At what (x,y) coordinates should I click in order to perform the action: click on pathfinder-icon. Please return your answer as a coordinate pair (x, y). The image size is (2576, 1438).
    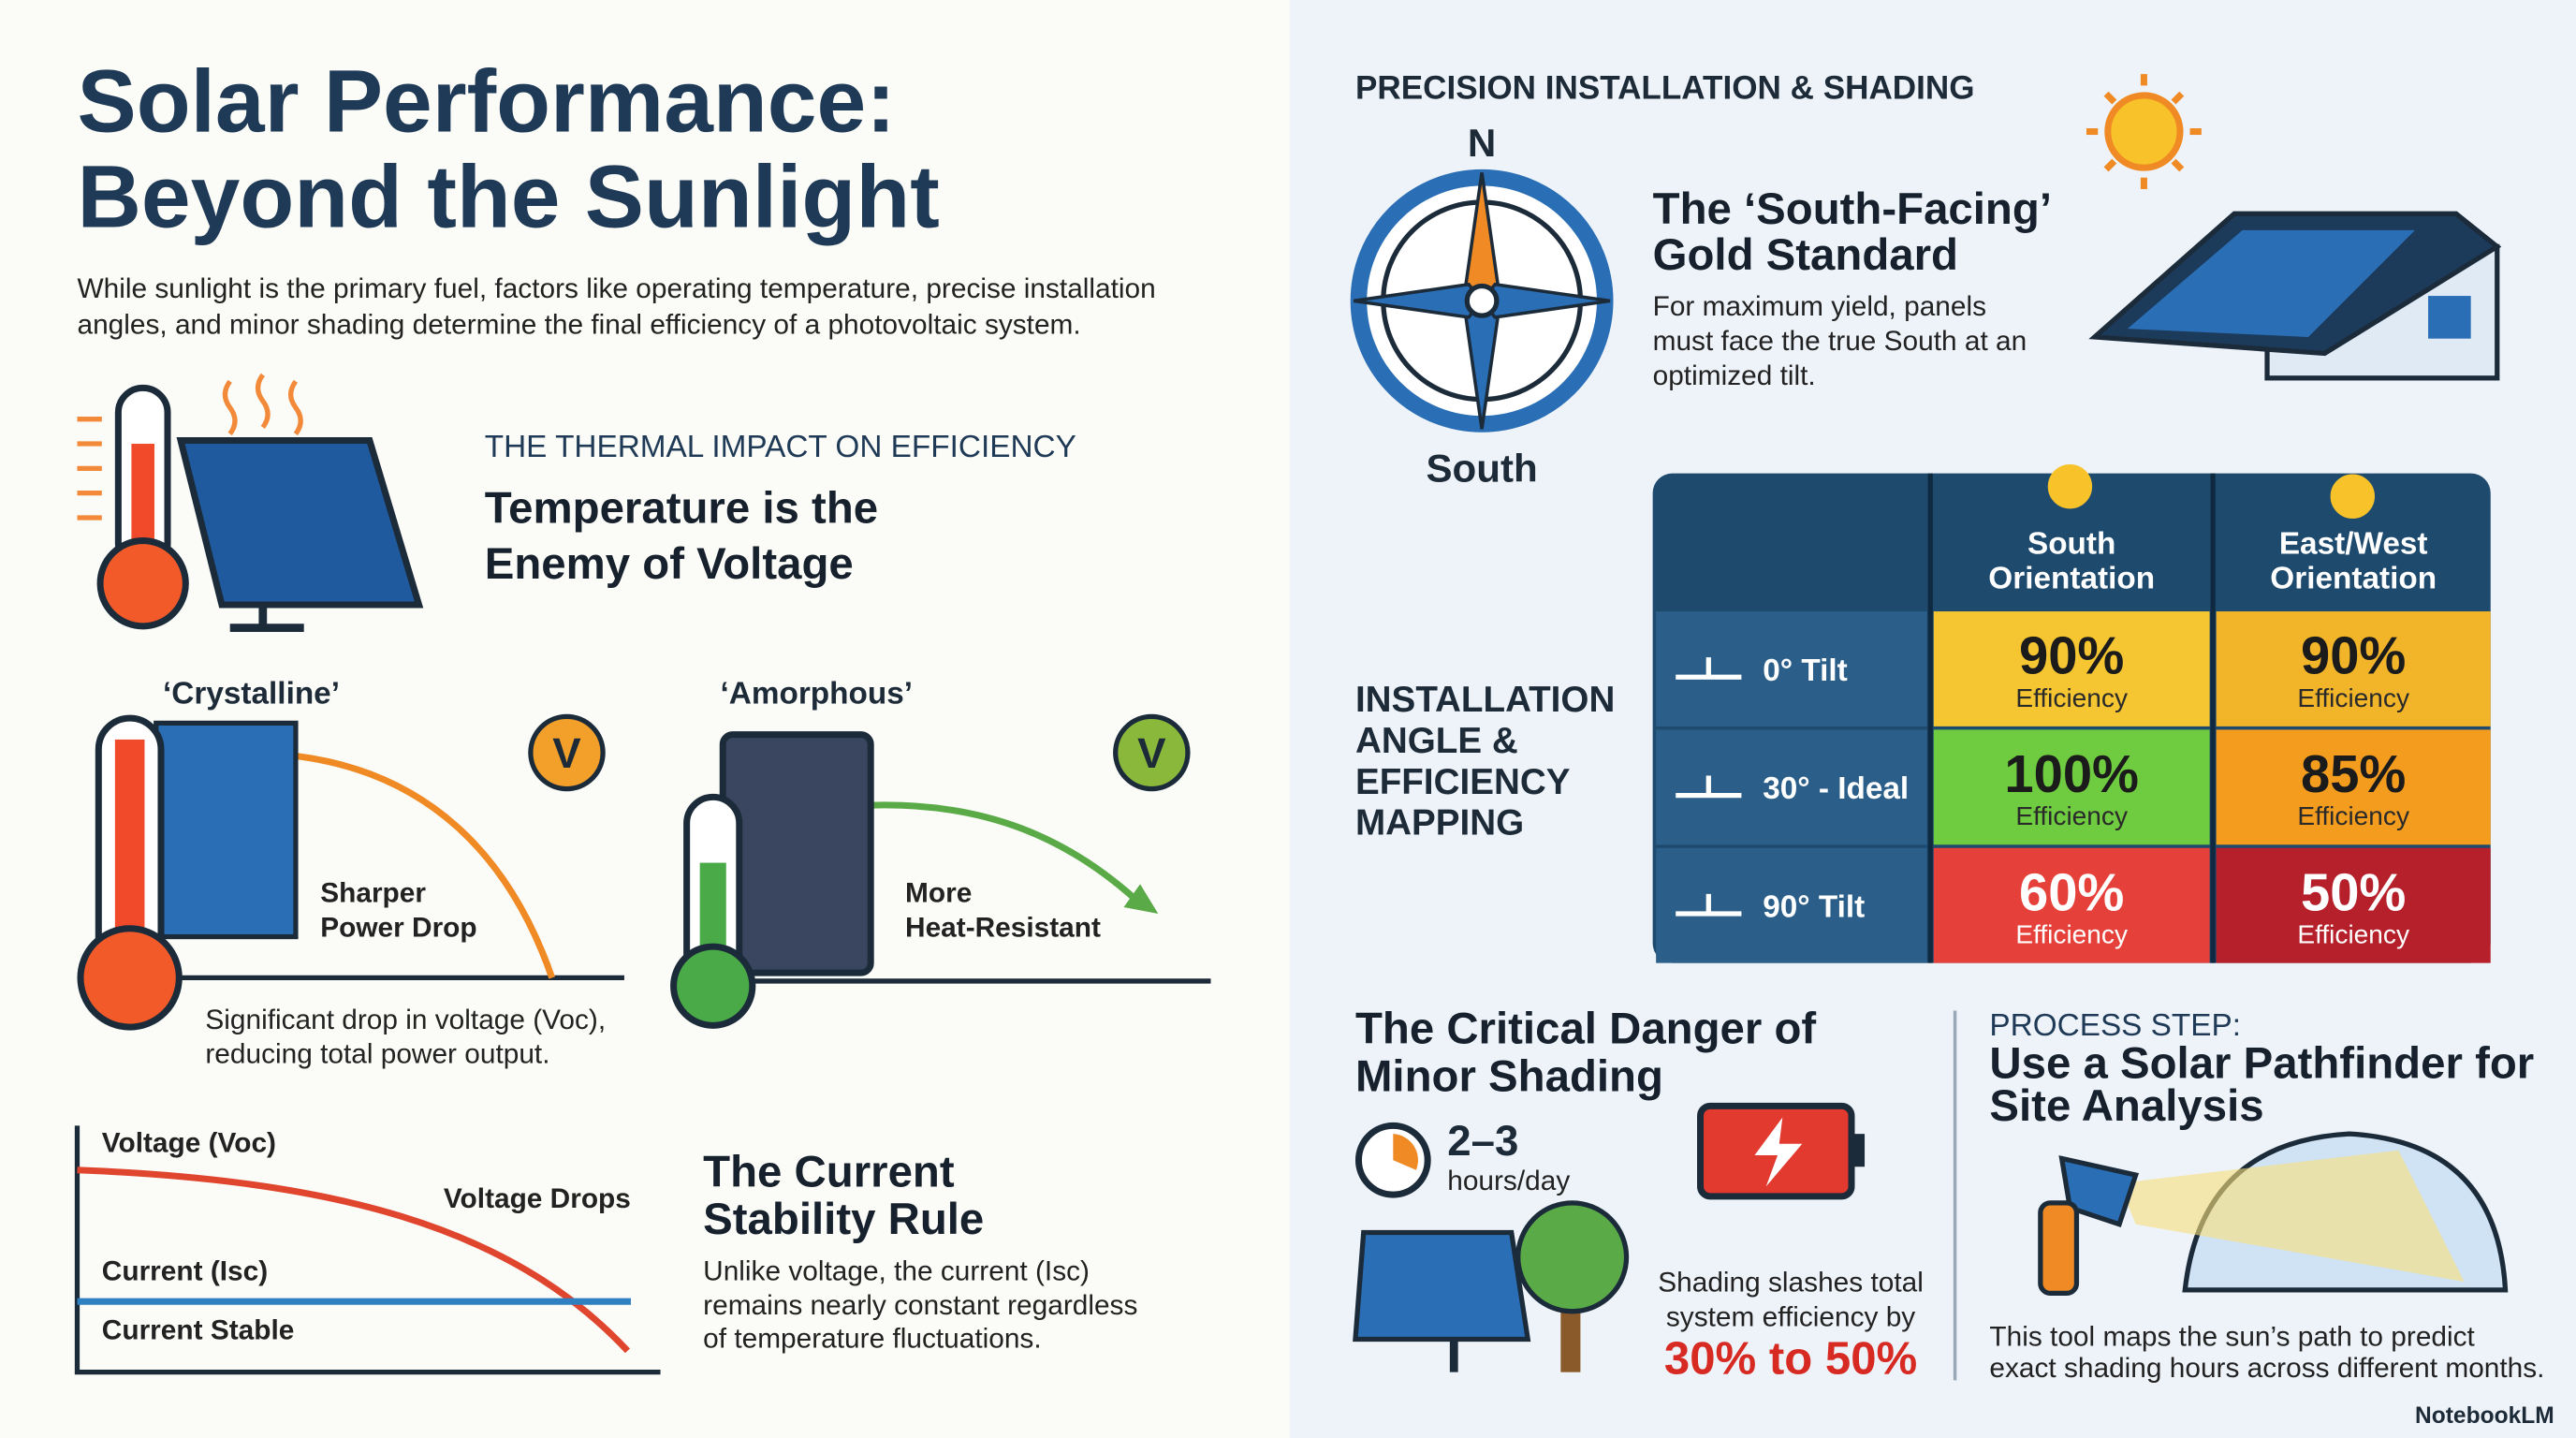
    Looking at the image, I should click on (2273, 1214).